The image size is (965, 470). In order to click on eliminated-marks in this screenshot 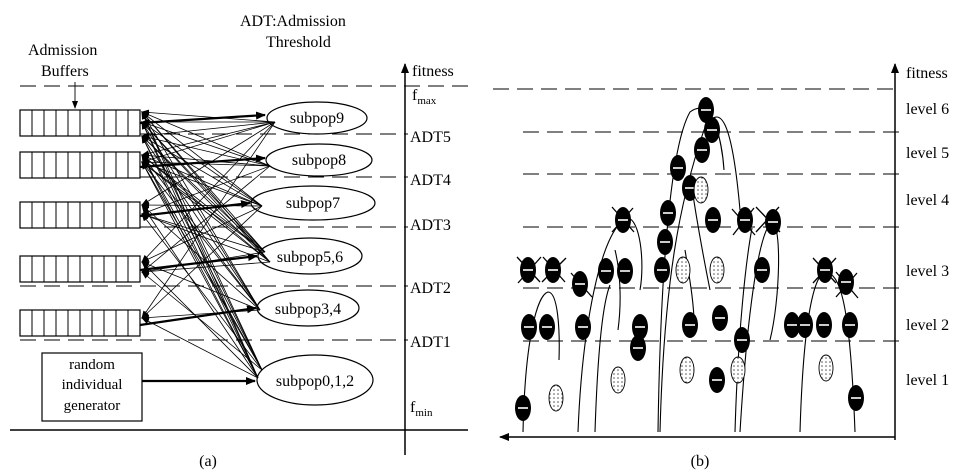, I will do `click(687, 252)`.